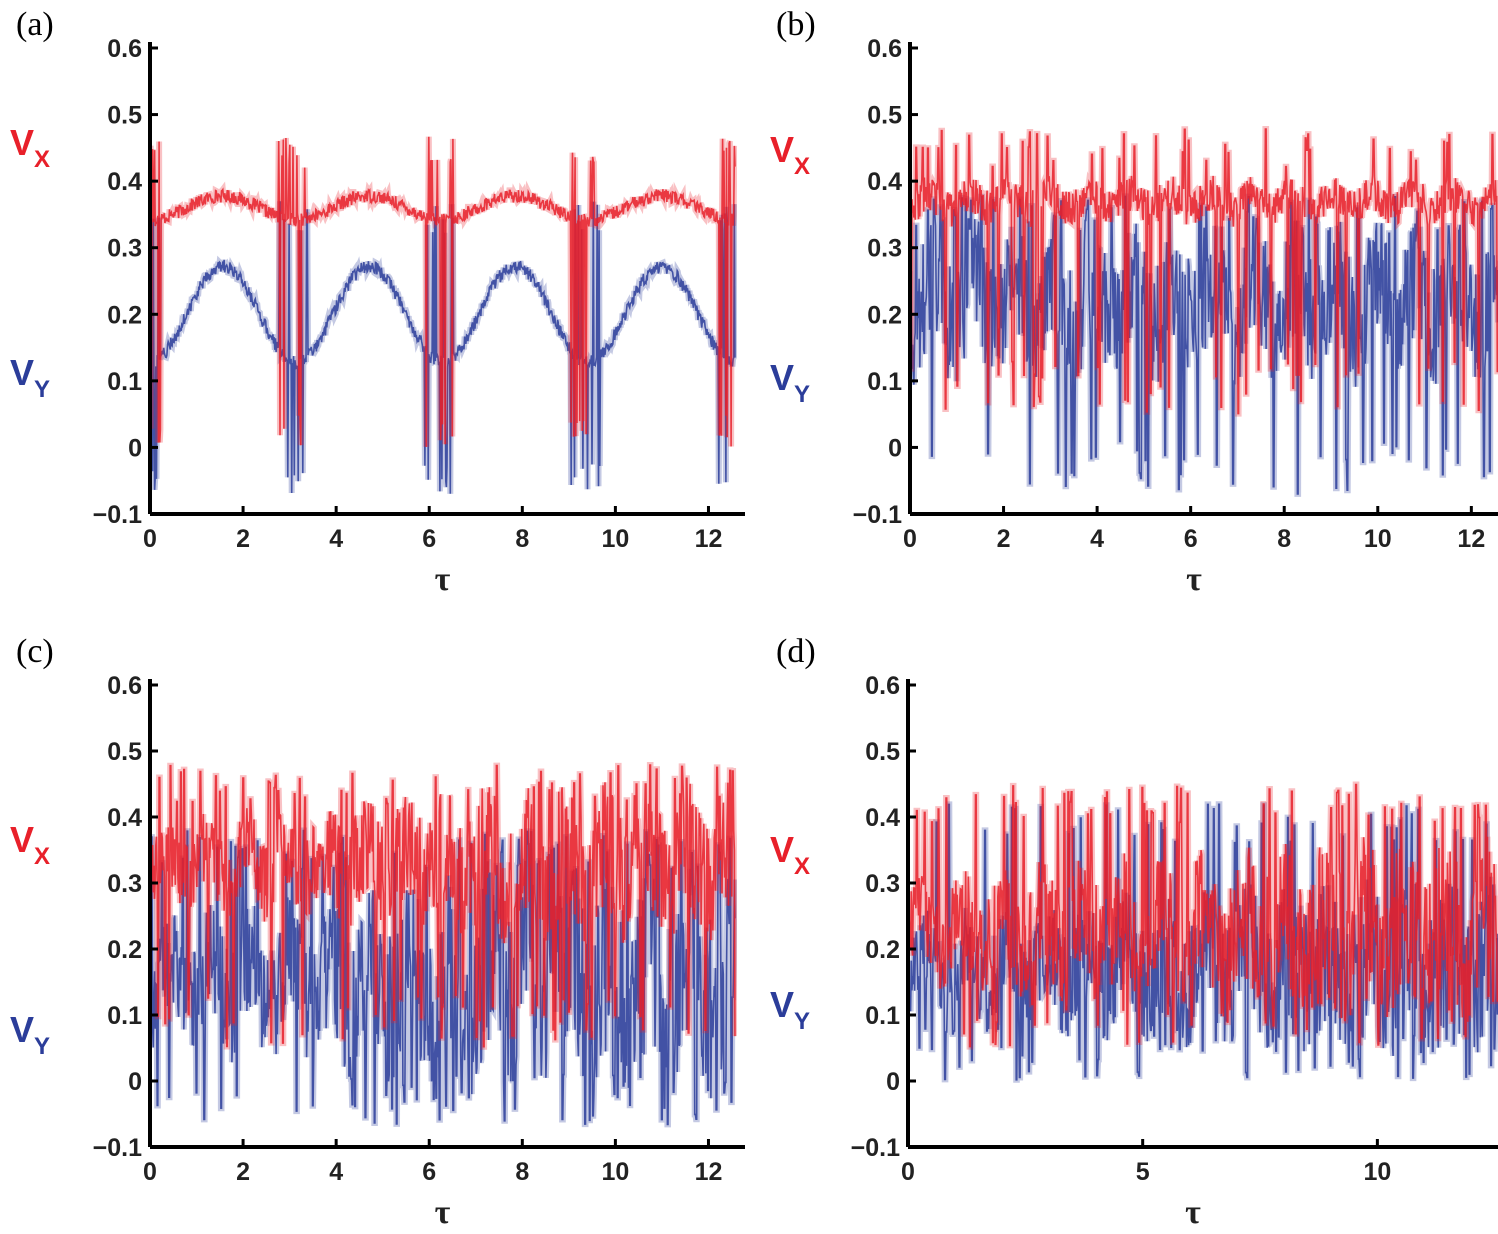 Image resolution: width=1498 pixels, height=1234 pixels. Describe the element at coordinates (1143, 1172) in the screenshot. I see `x-tick-label: 5` at that location.